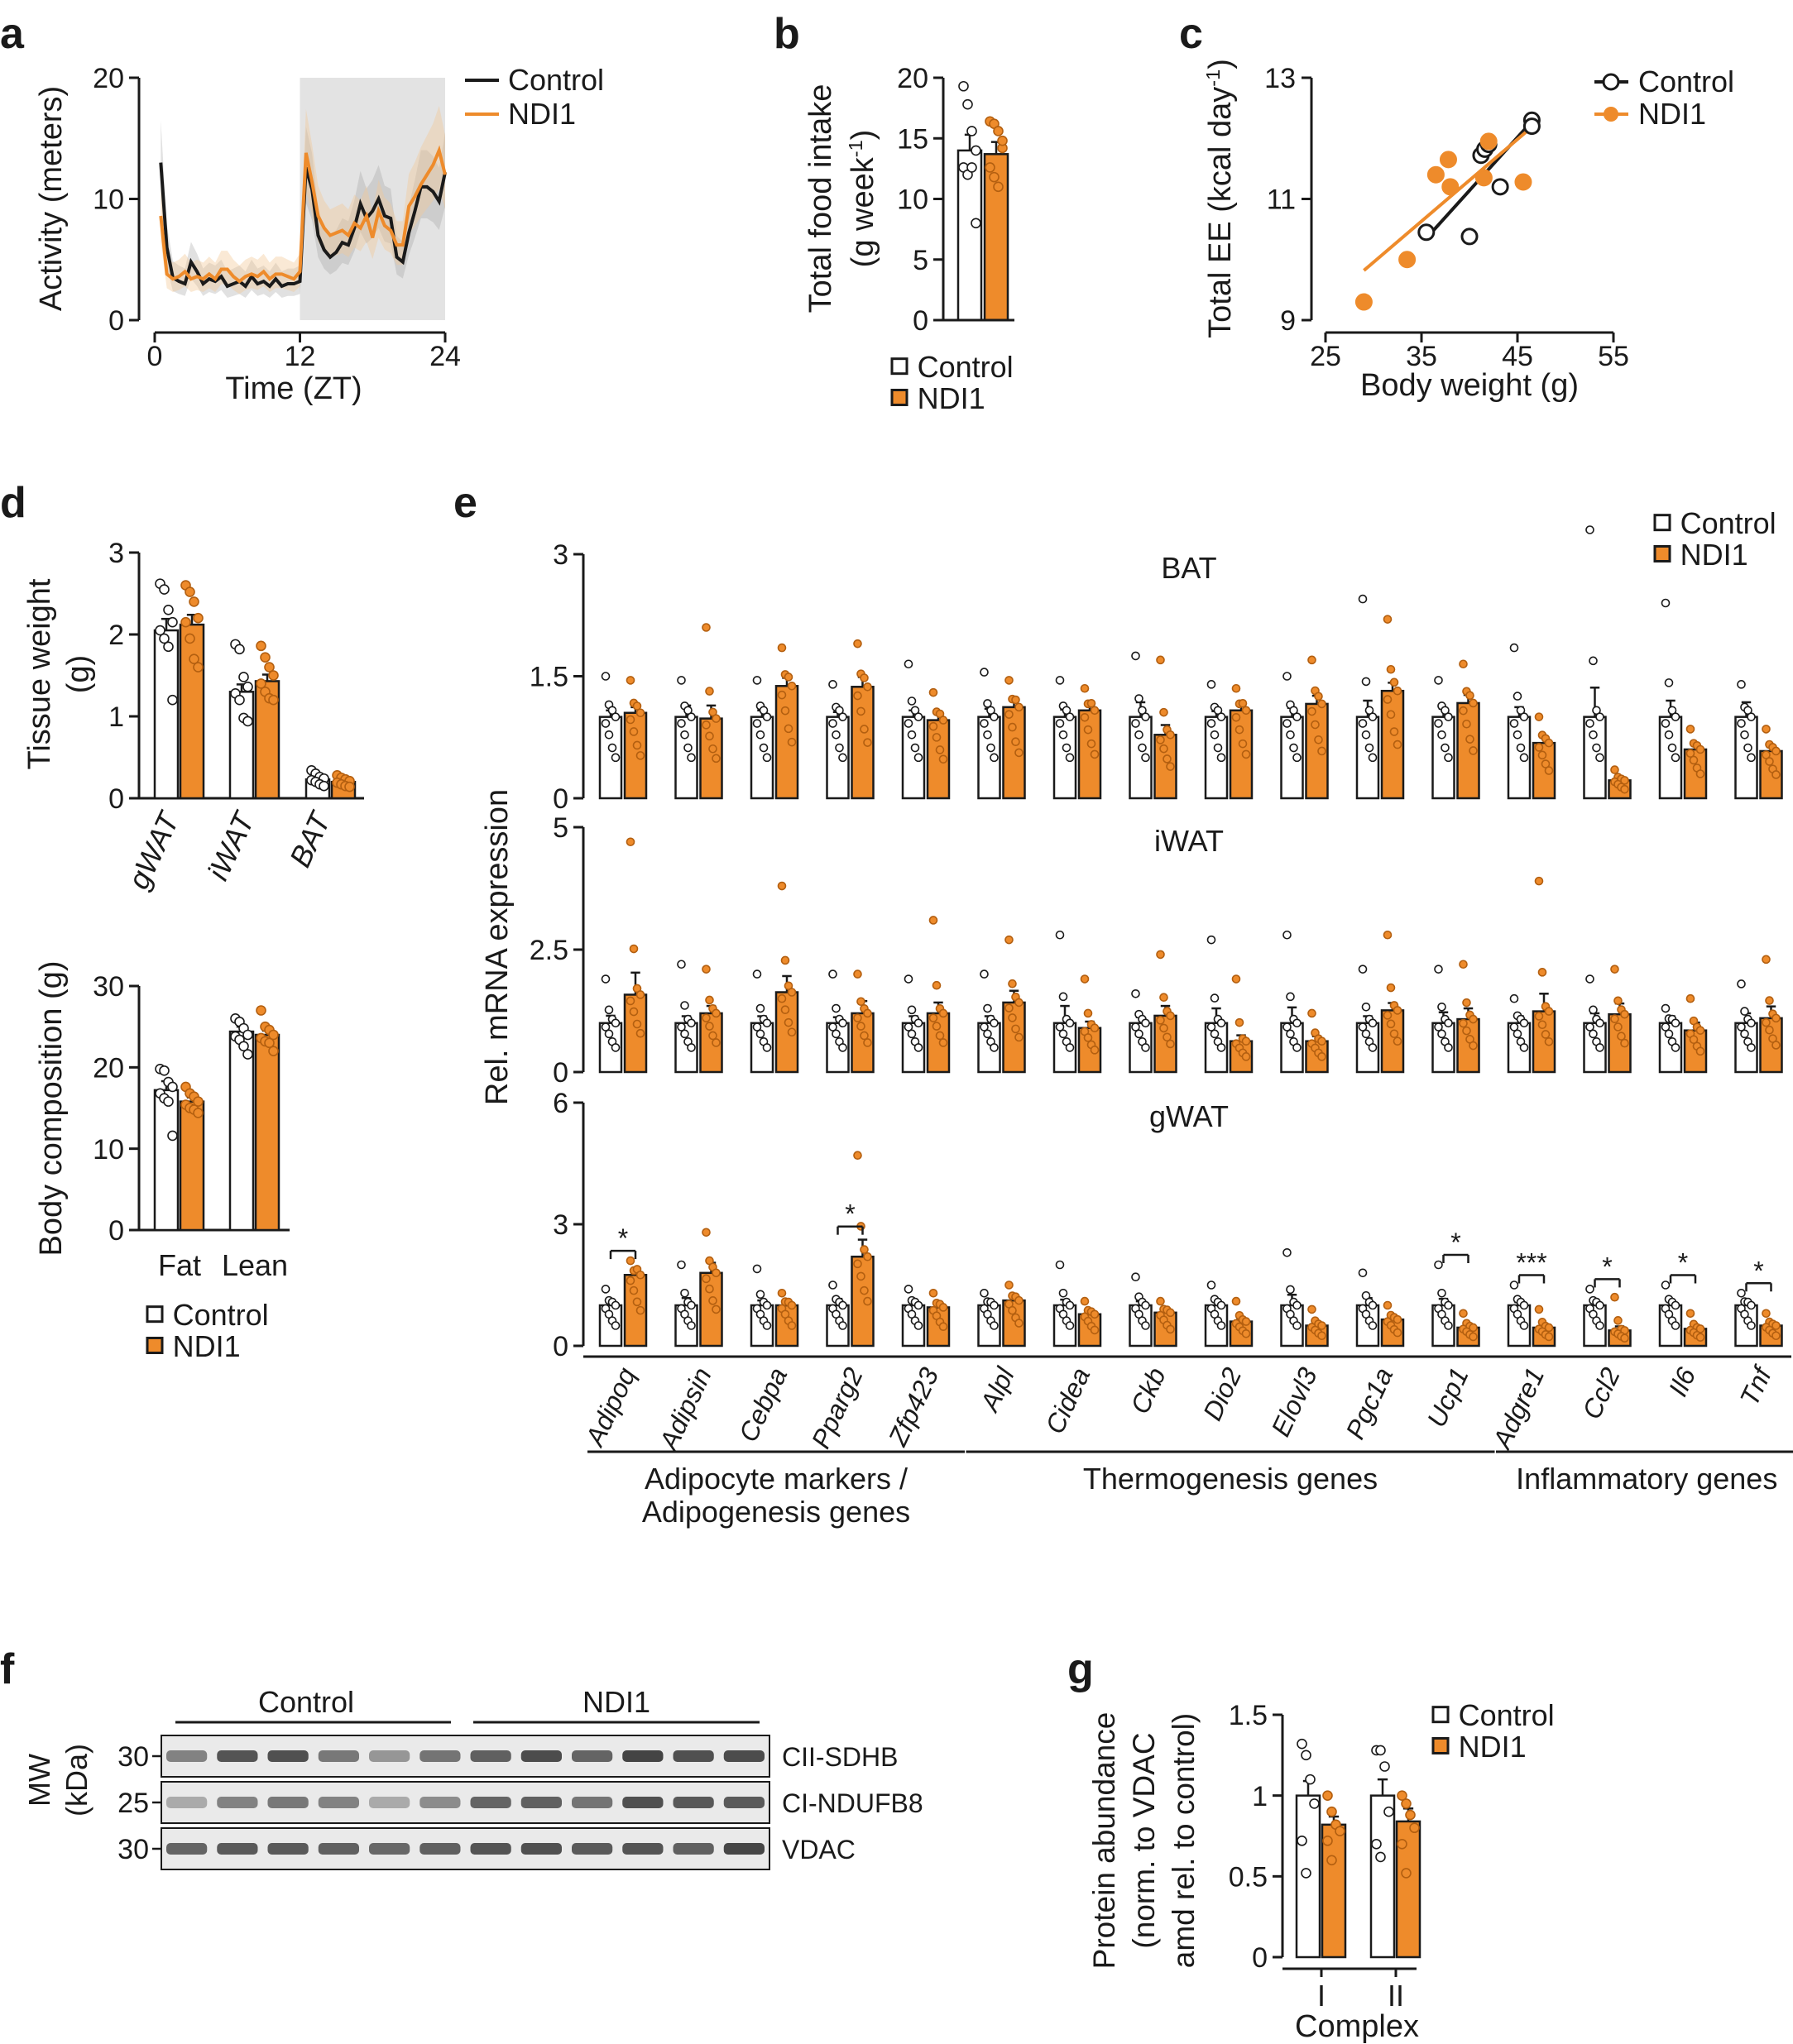  What do you see at coordinates (549, 950) in the screenshot?
I see `y-tick-label: 2.5` at bounding box center [549, 950].